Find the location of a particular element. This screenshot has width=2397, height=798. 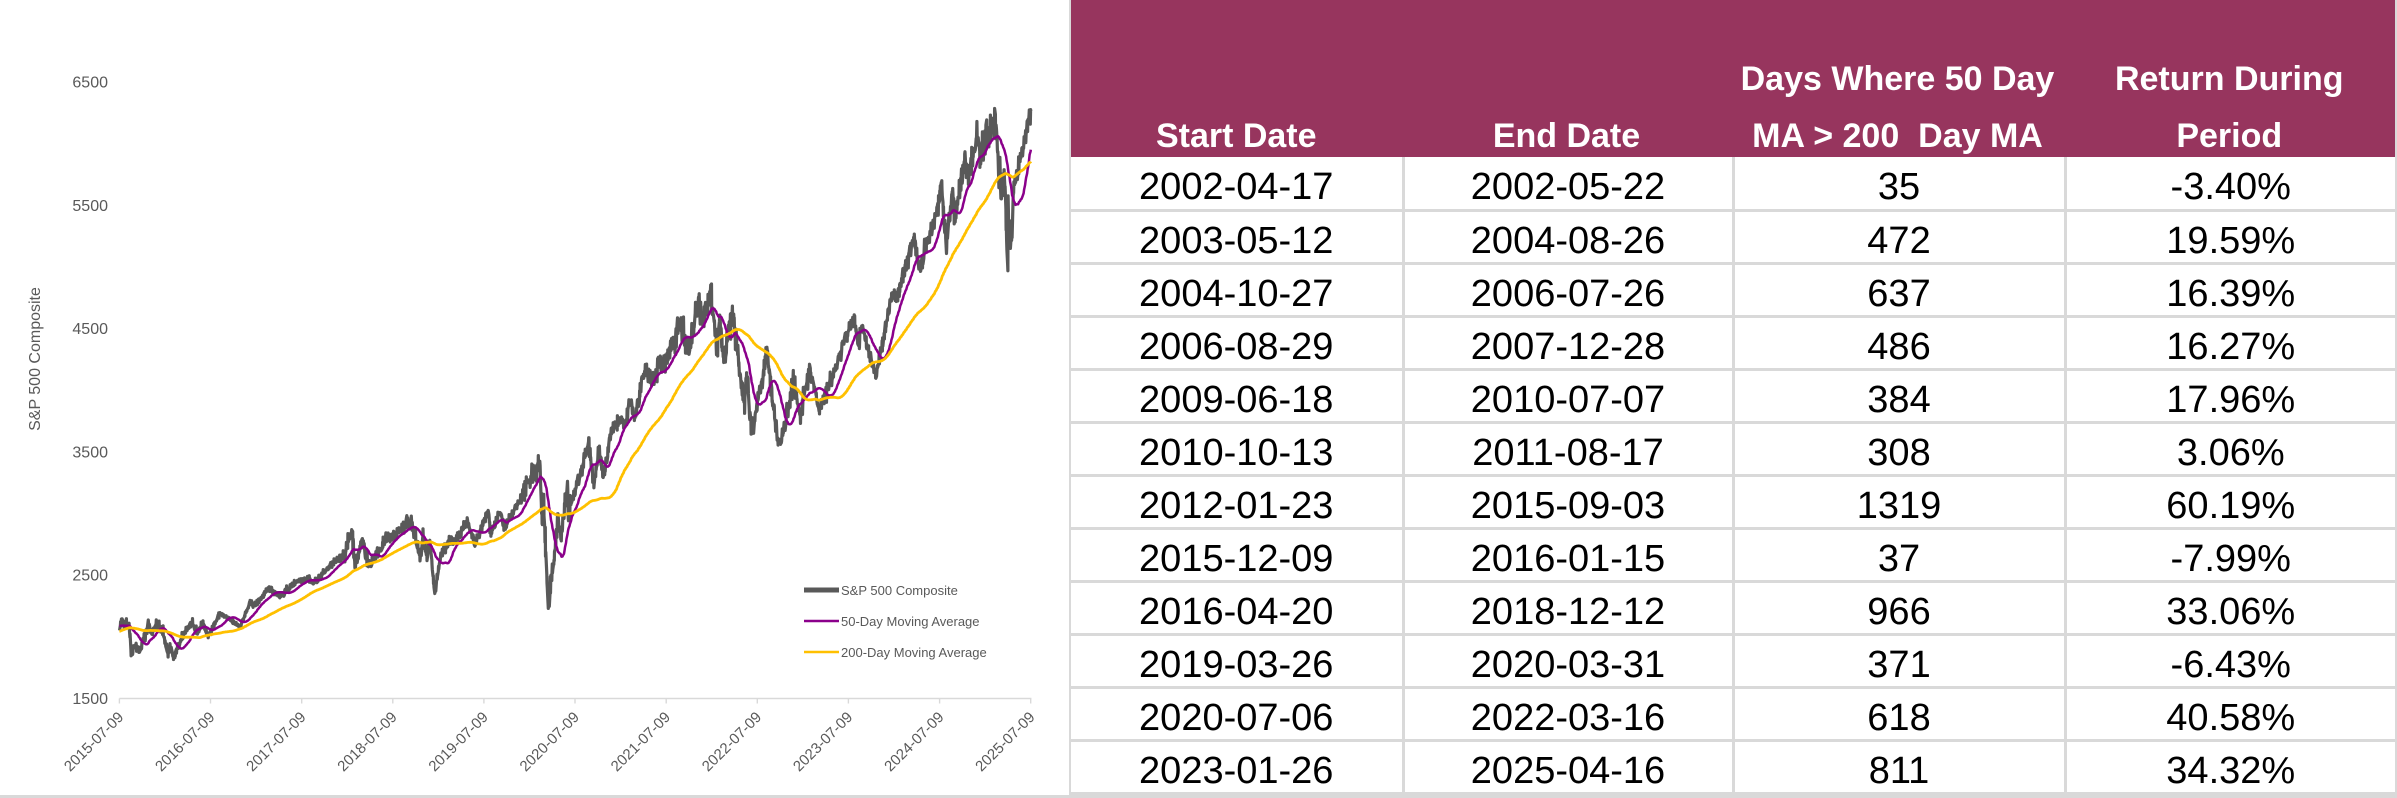

svg-text: 2016-07-09 is located at coordinates (185, 742).